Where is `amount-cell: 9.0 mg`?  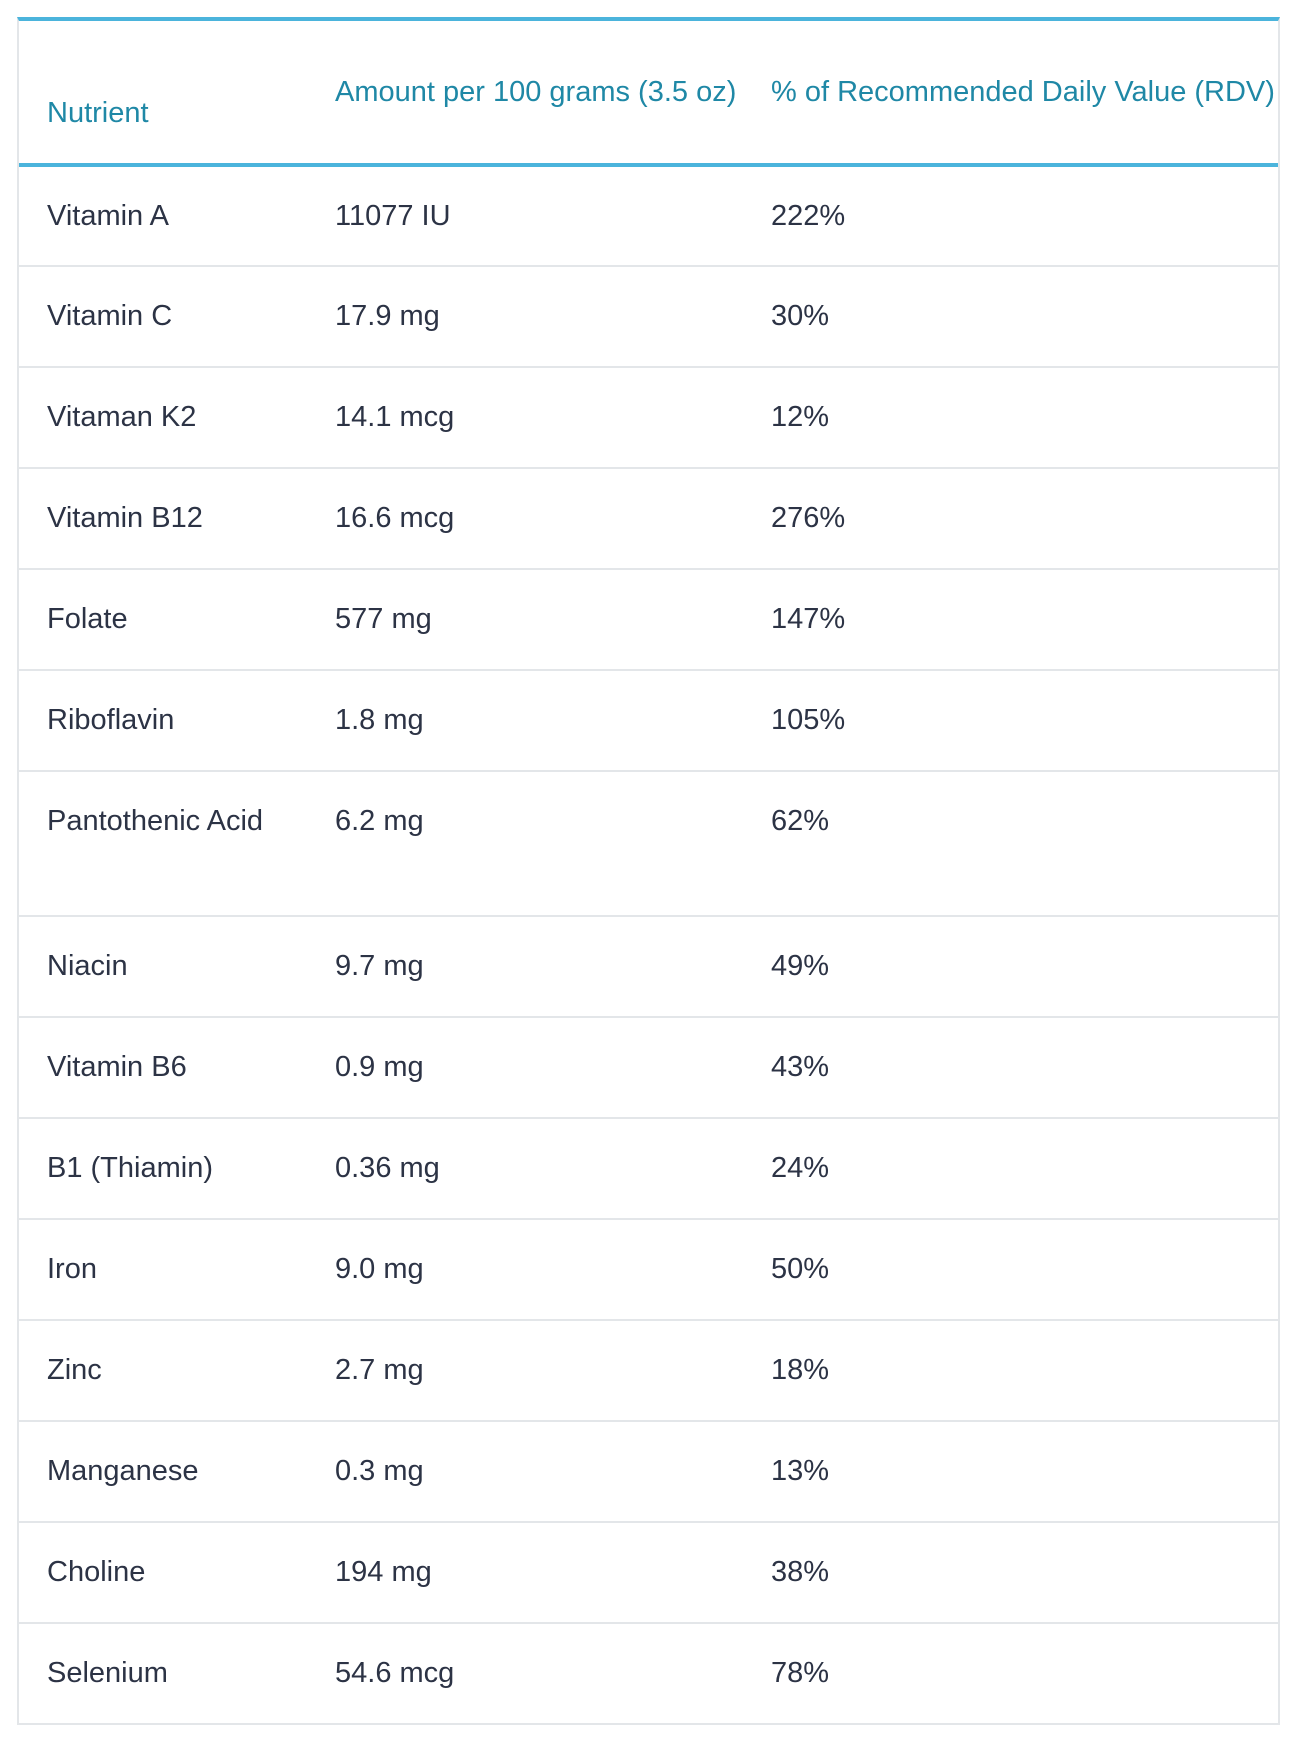 amount-cell: 9.0 mg is located at coordinates (525, 1270).